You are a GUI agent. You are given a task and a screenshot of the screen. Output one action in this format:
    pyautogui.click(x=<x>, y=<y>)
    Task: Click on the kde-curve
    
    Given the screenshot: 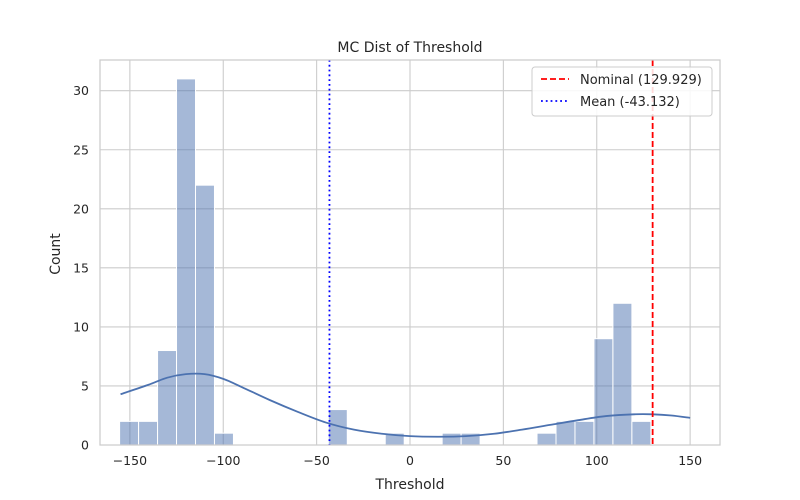 What is the action you would take?
    pyautogui.click(x=405, y=405)
    